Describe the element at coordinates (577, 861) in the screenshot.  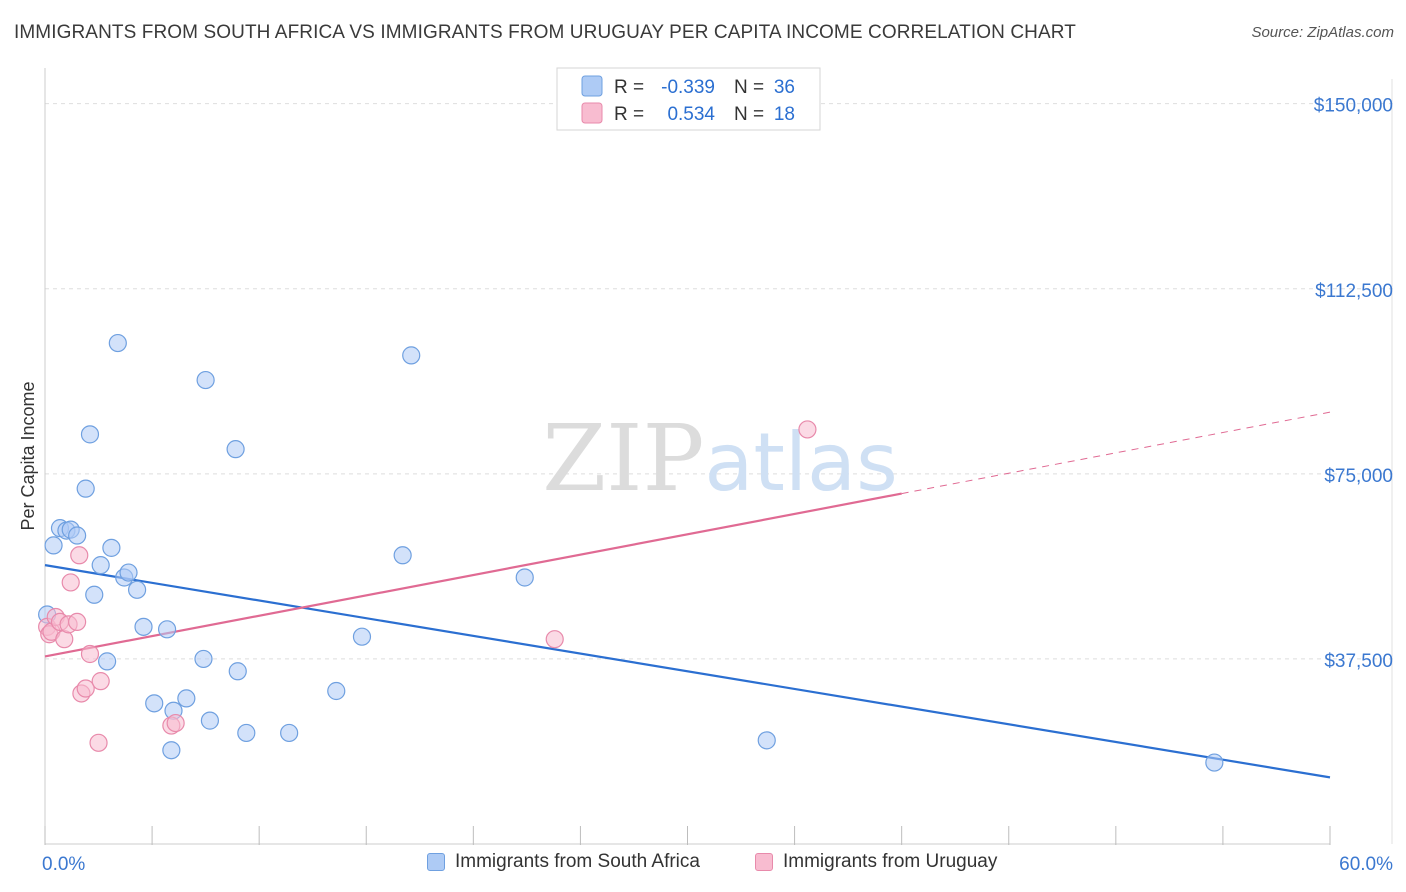
I see `legend-label-south-africa: Immigrants from South Africa` at that location.